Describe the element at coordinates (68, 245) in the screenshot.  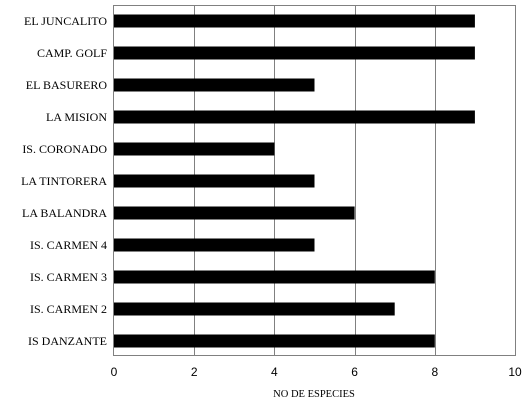
I see `category-label: IS. CARMEN 4` at that location.